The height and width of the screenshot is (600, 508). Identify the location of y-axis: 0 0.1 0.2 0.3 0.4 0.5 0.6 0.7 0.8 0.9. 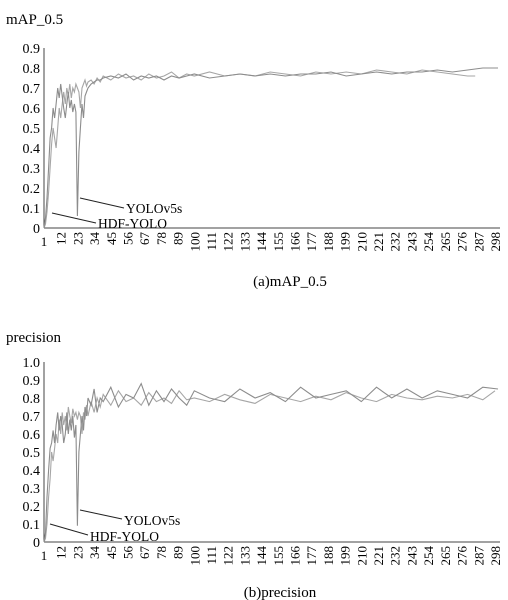
(34, 139).